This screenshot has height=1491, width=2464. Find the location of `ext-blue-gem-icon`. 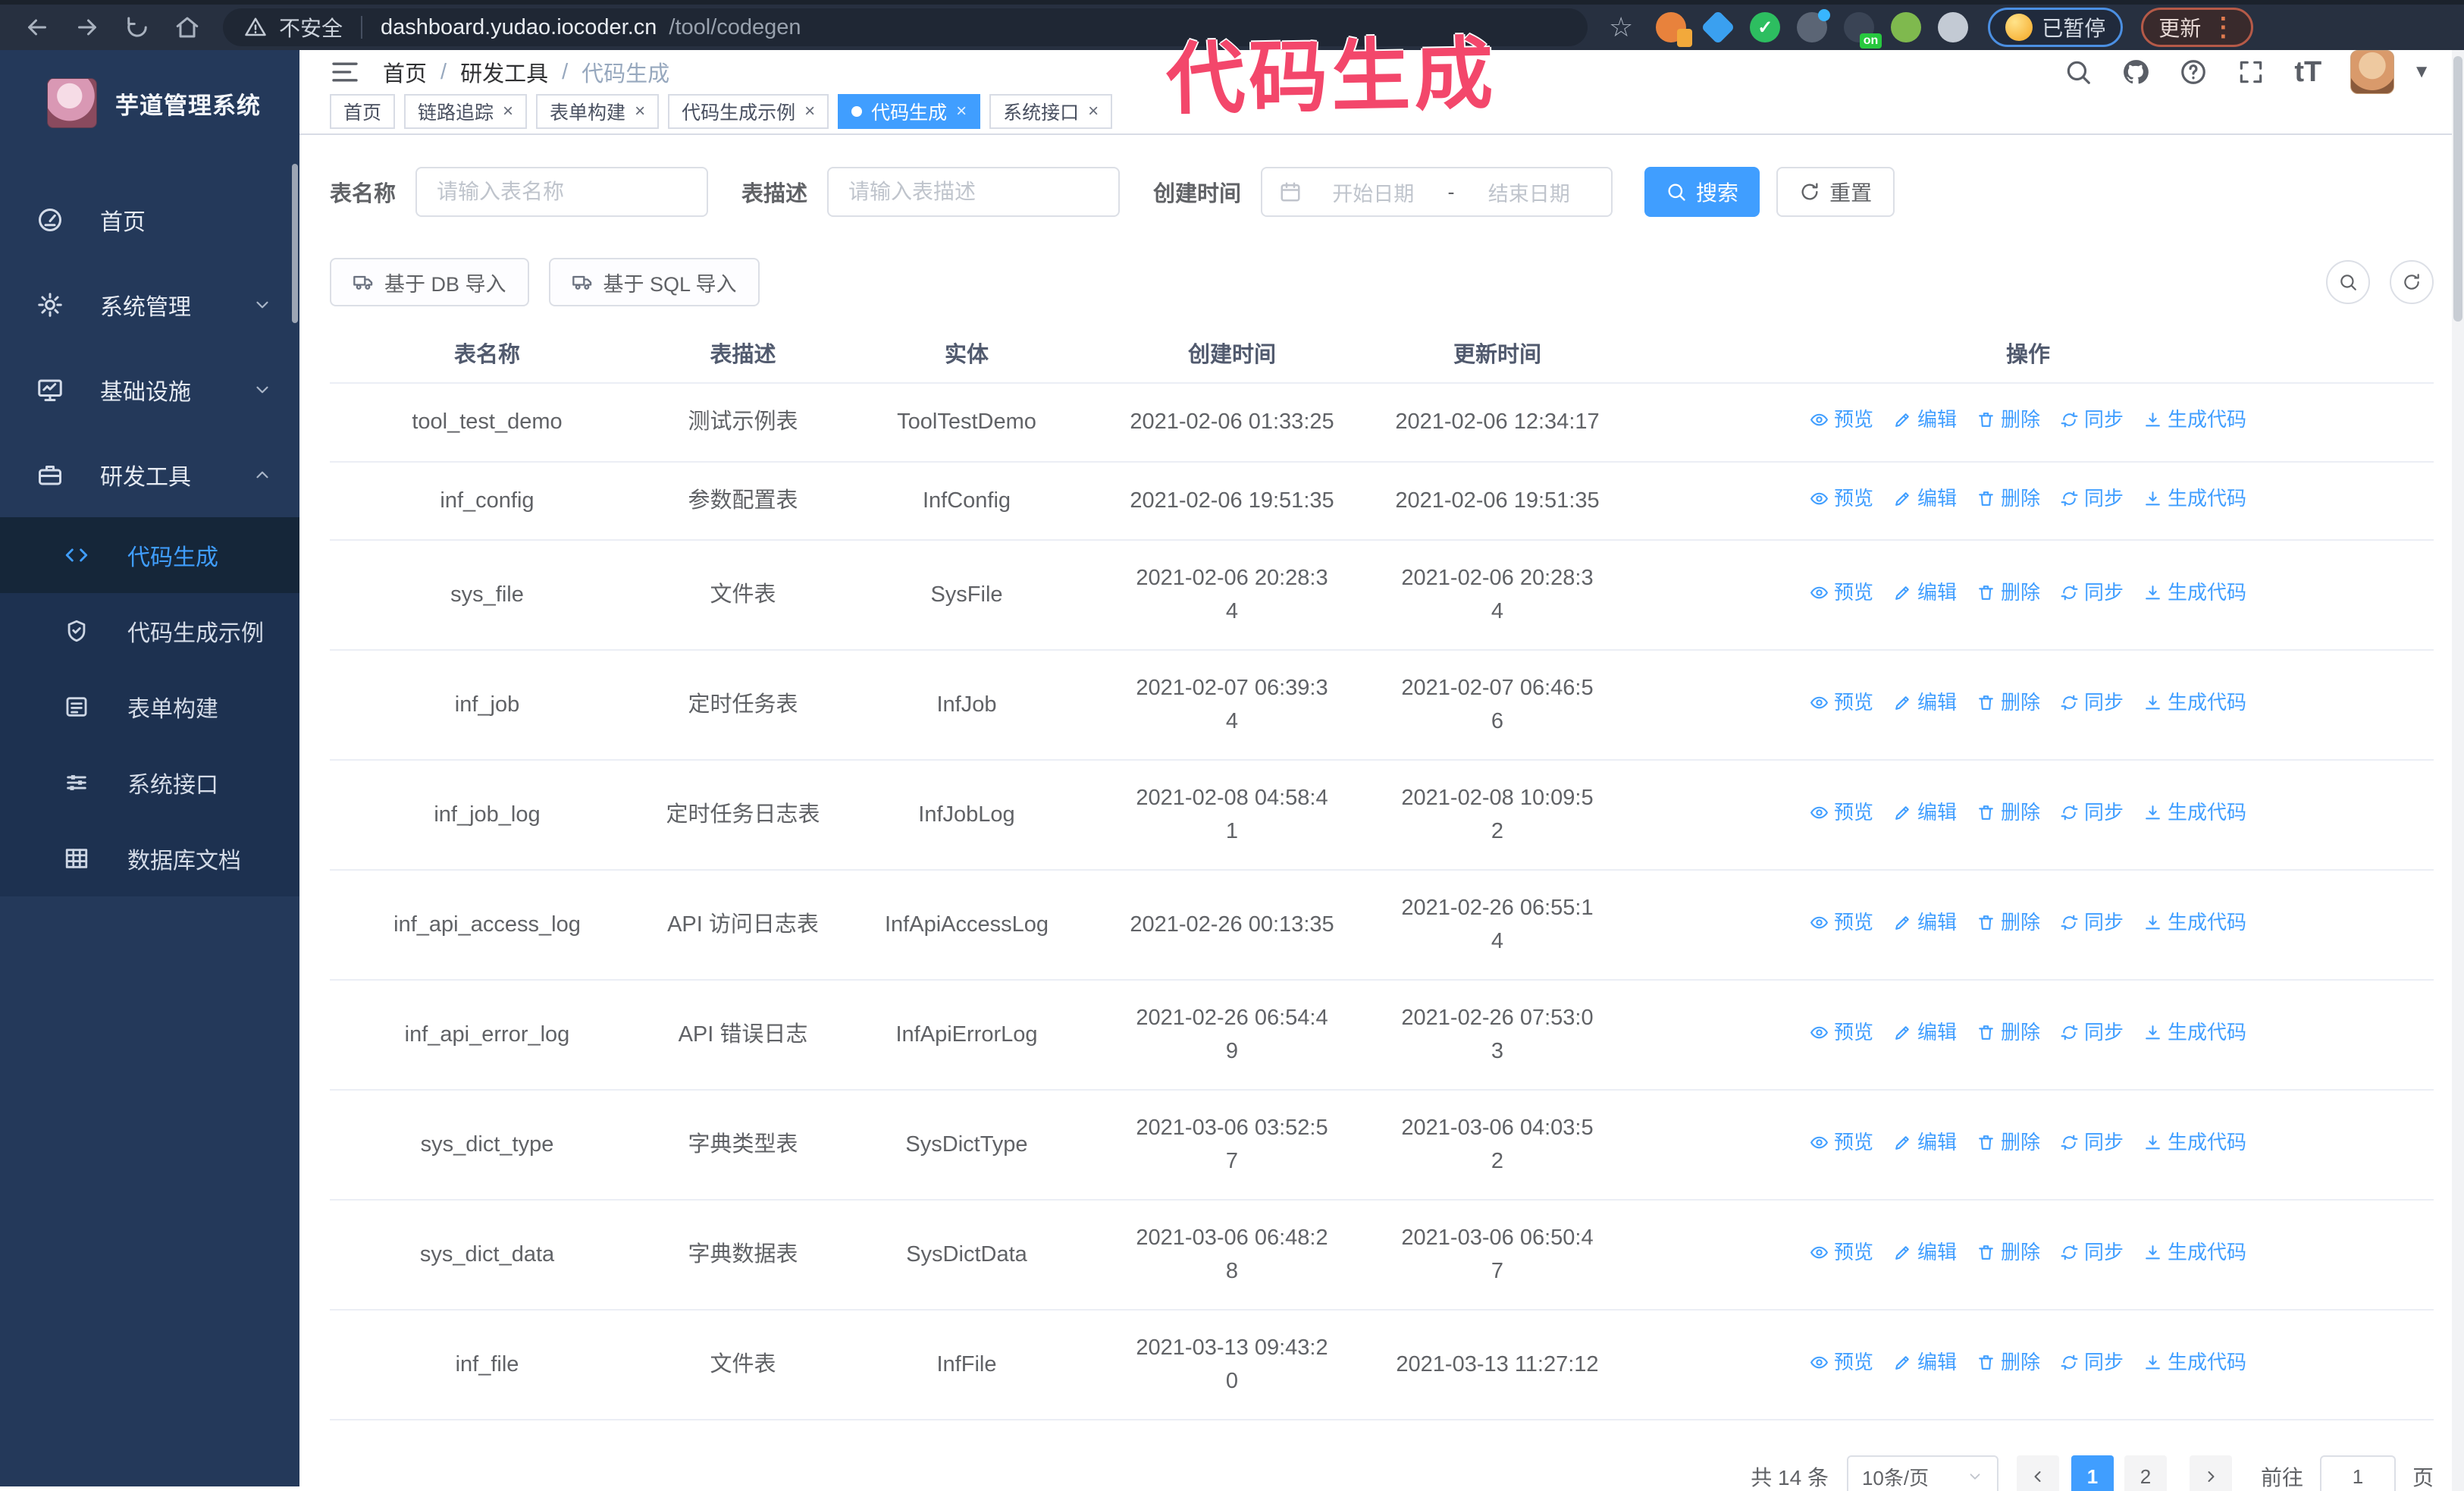

ext-blue-gem-icon is located at coordinates (1718, 27).